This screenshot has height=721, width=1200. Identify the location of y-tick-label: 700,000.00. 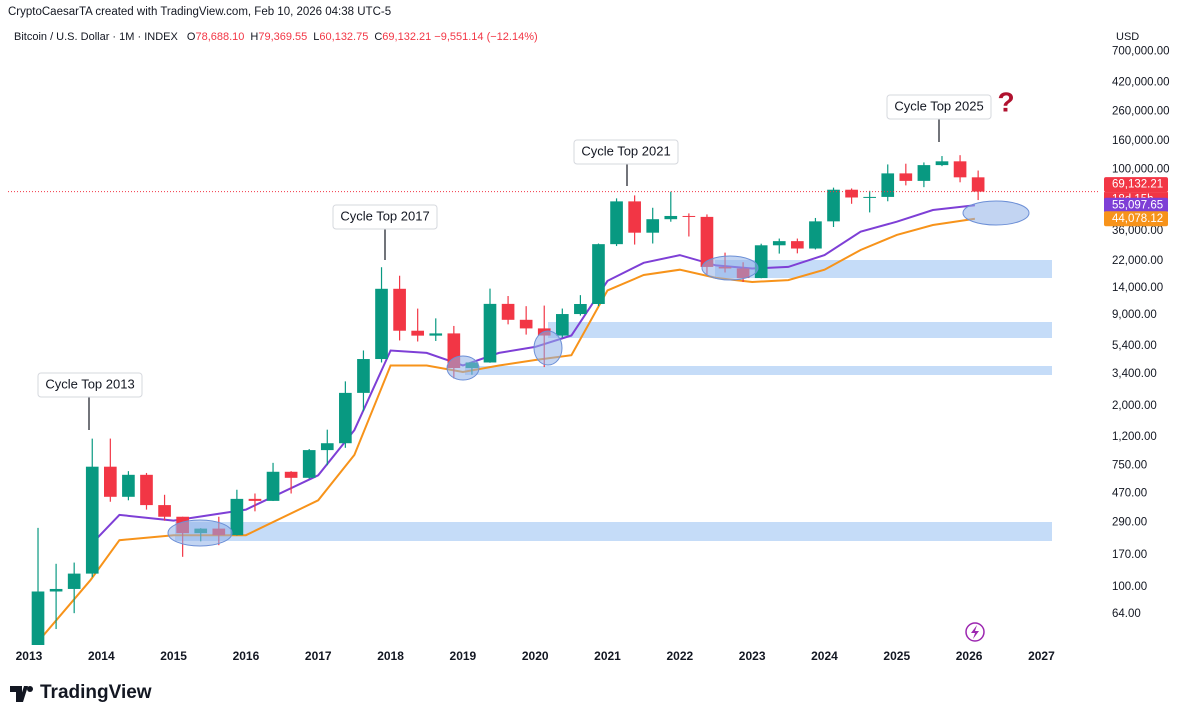
(1141, 52).